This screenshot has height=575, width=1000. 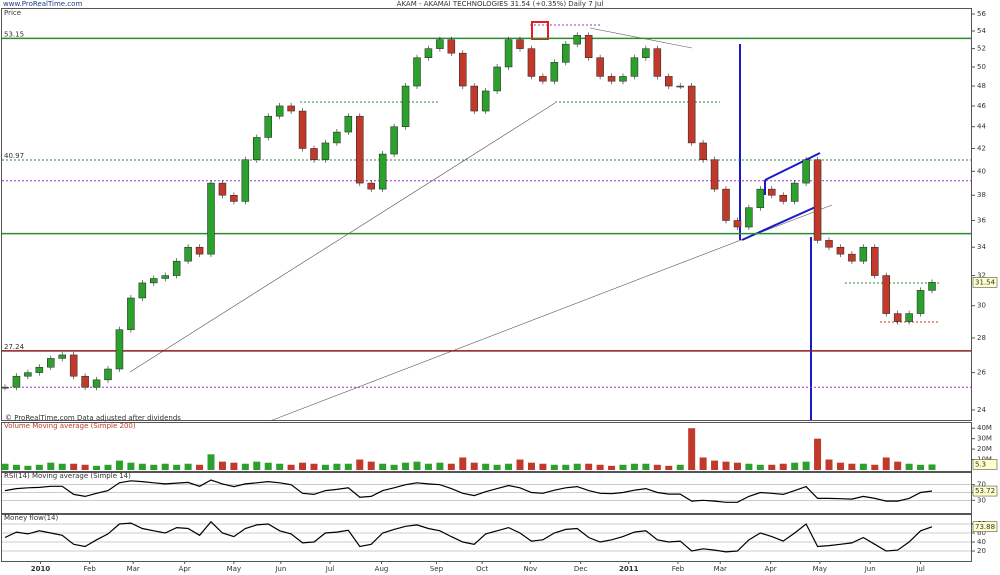 What do you see at coordinates (330, 569) in the screenshot?
I see `x-tick-label: Jul` at bounding box center [330, 569].